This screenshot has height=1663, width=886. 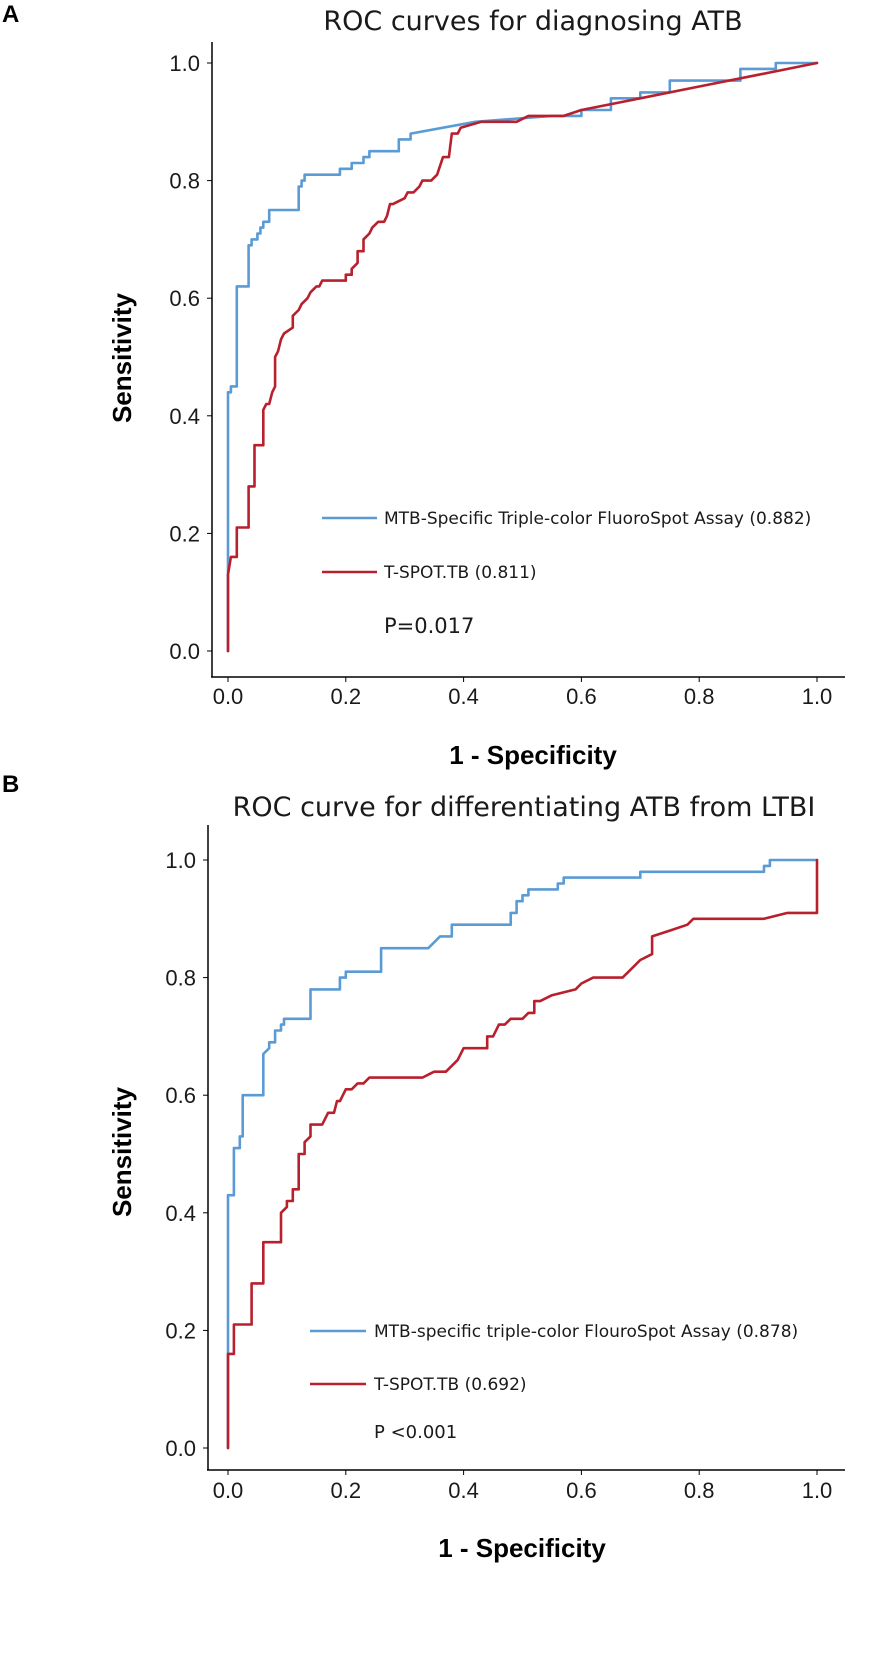 What do you see at coordinates (184, 181) in the screenshot?
I see `y-tick-label-a-4: 0.8` at bounding box center [184, 181].